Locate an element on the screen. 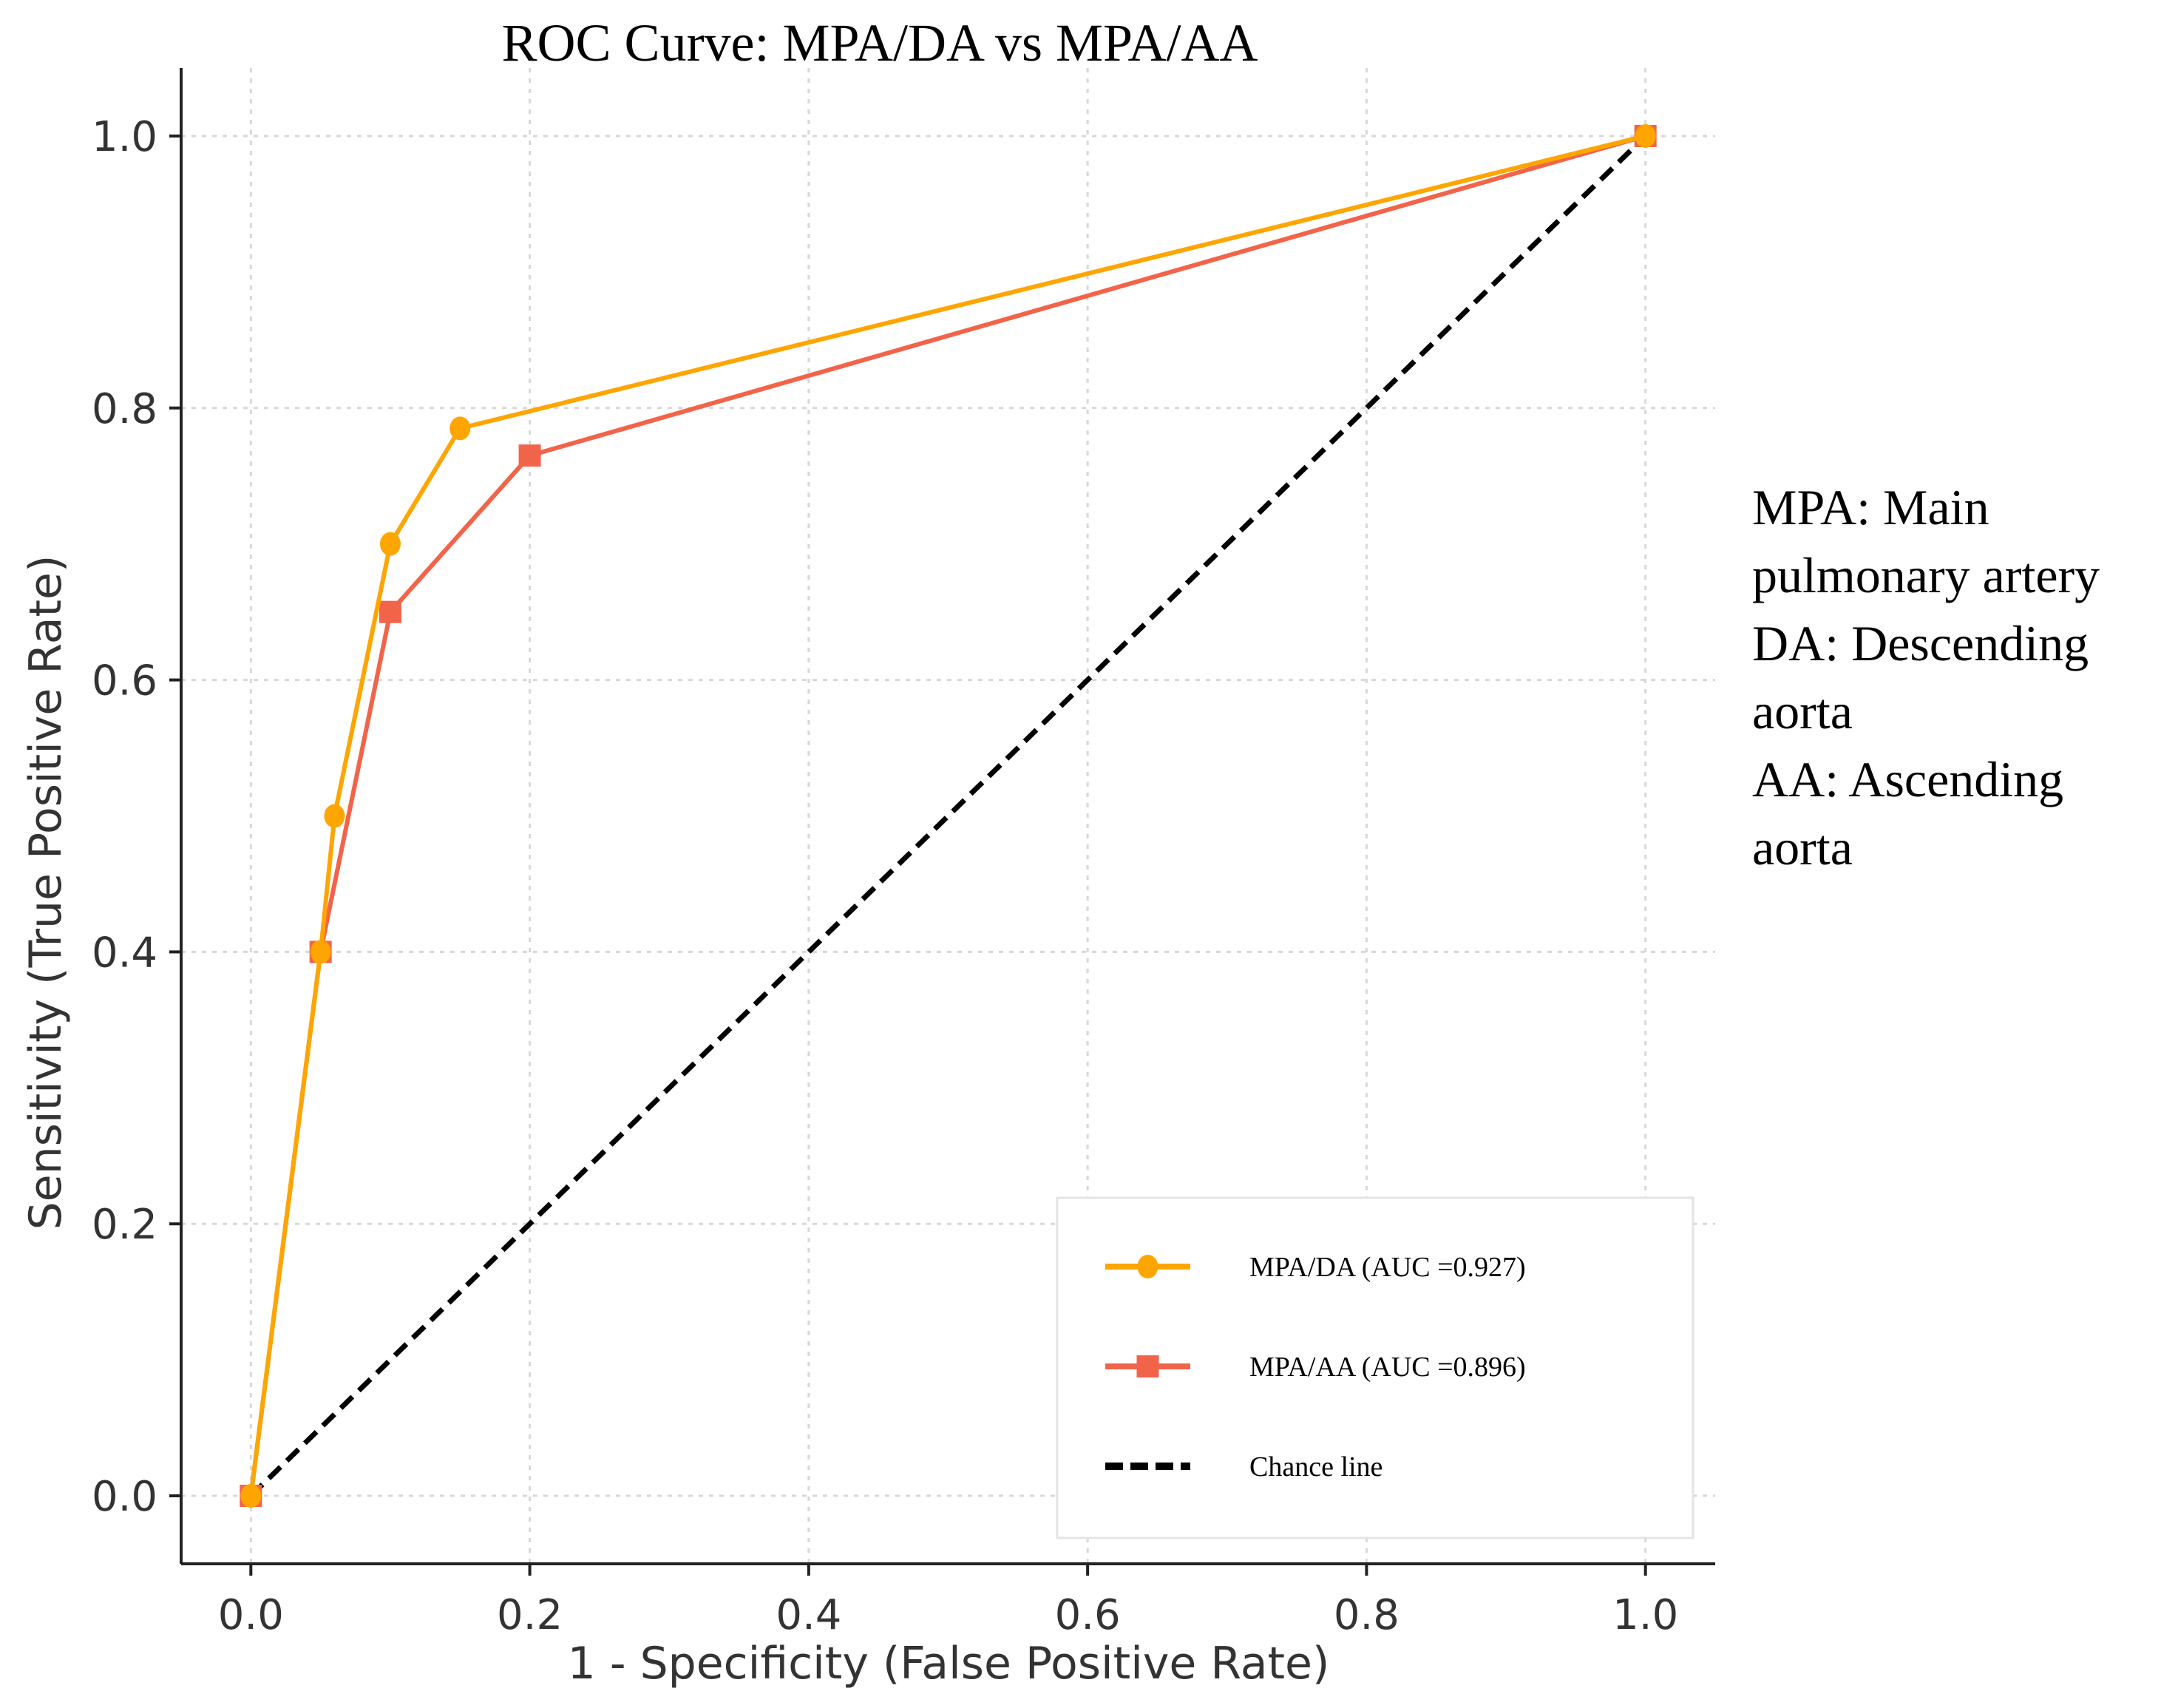 The height and width of the screenshot is (1708, 2178). note-line: DA: Descending is located at coordinates (1920, 643).